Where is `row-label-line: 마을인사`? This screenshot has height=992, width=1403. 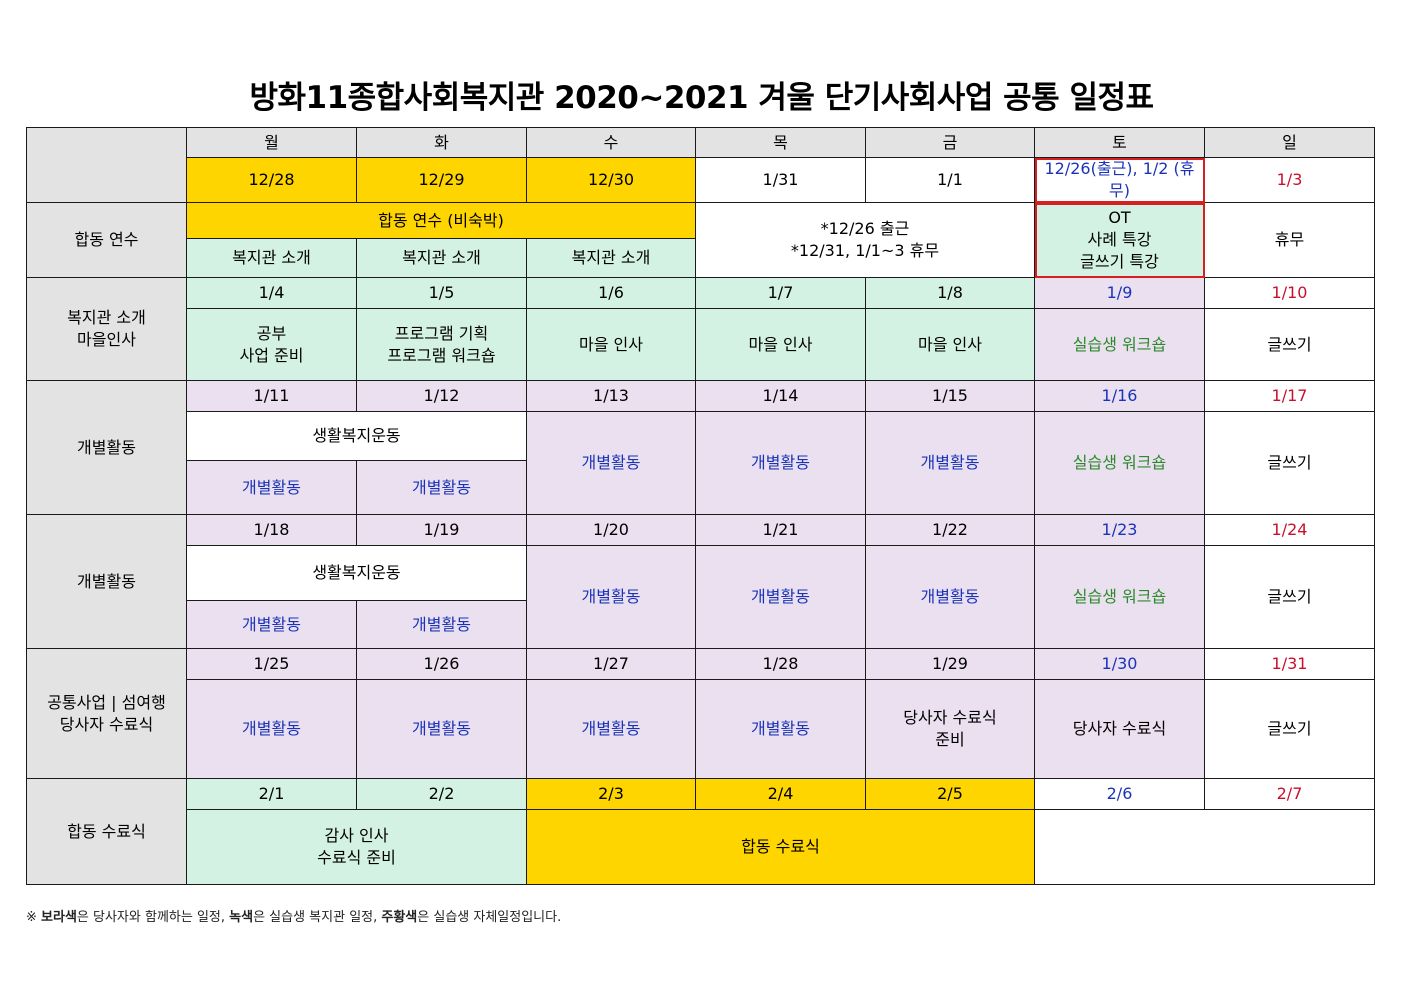 row-label-line: 마을인사 is located at coordinates (106, 339).